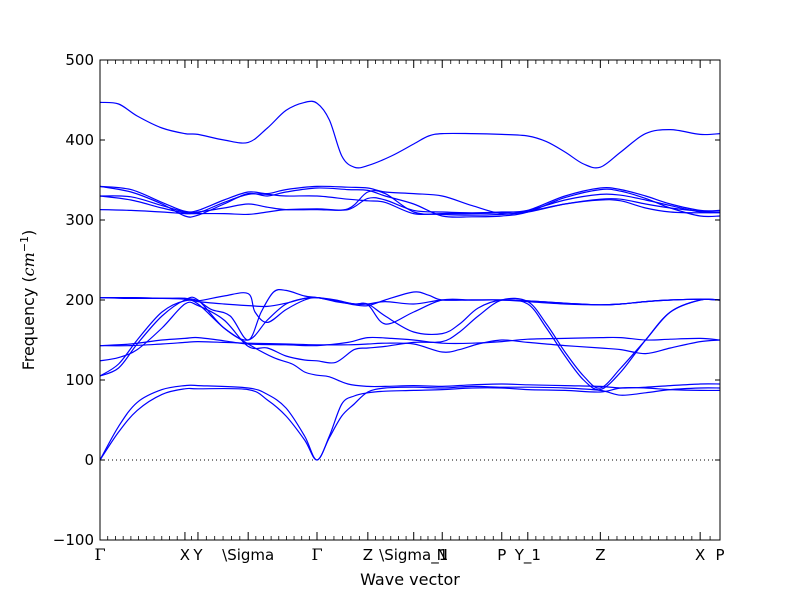 The height and width of the screenshot is (600, 800). I want to click on y-tick-label: 100, so click(79, 380).